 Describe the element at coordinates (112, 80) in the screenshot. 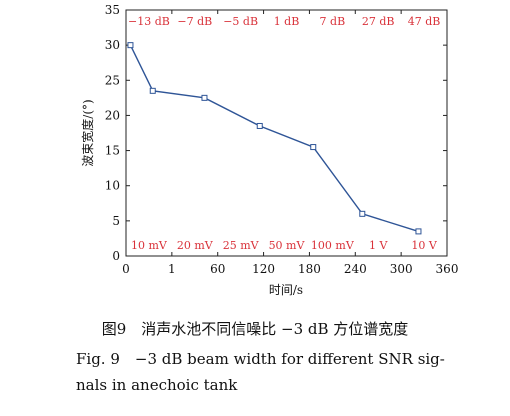

I see `y-tick-label: 25` at that location.